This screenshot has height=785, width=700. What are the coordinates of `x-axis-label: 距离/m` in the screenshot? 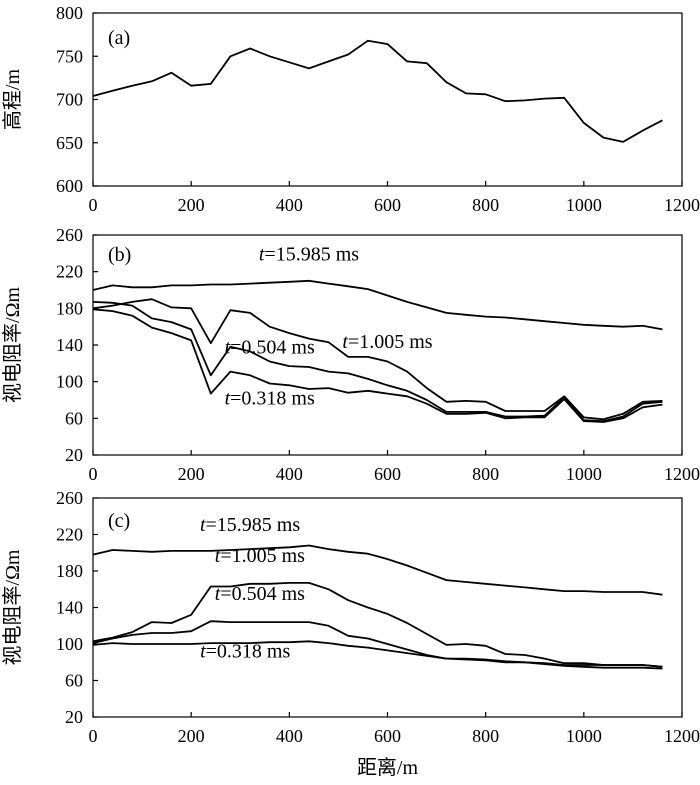 It's located at (388, 767).